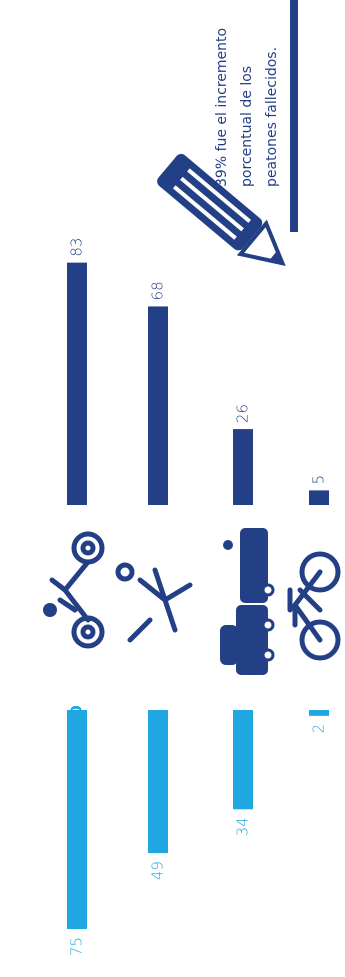  What do you see at coordinates (247, 126) in the screenshot?
I see `annotation-text: porcentual de los` at bounding box center [247, 126].